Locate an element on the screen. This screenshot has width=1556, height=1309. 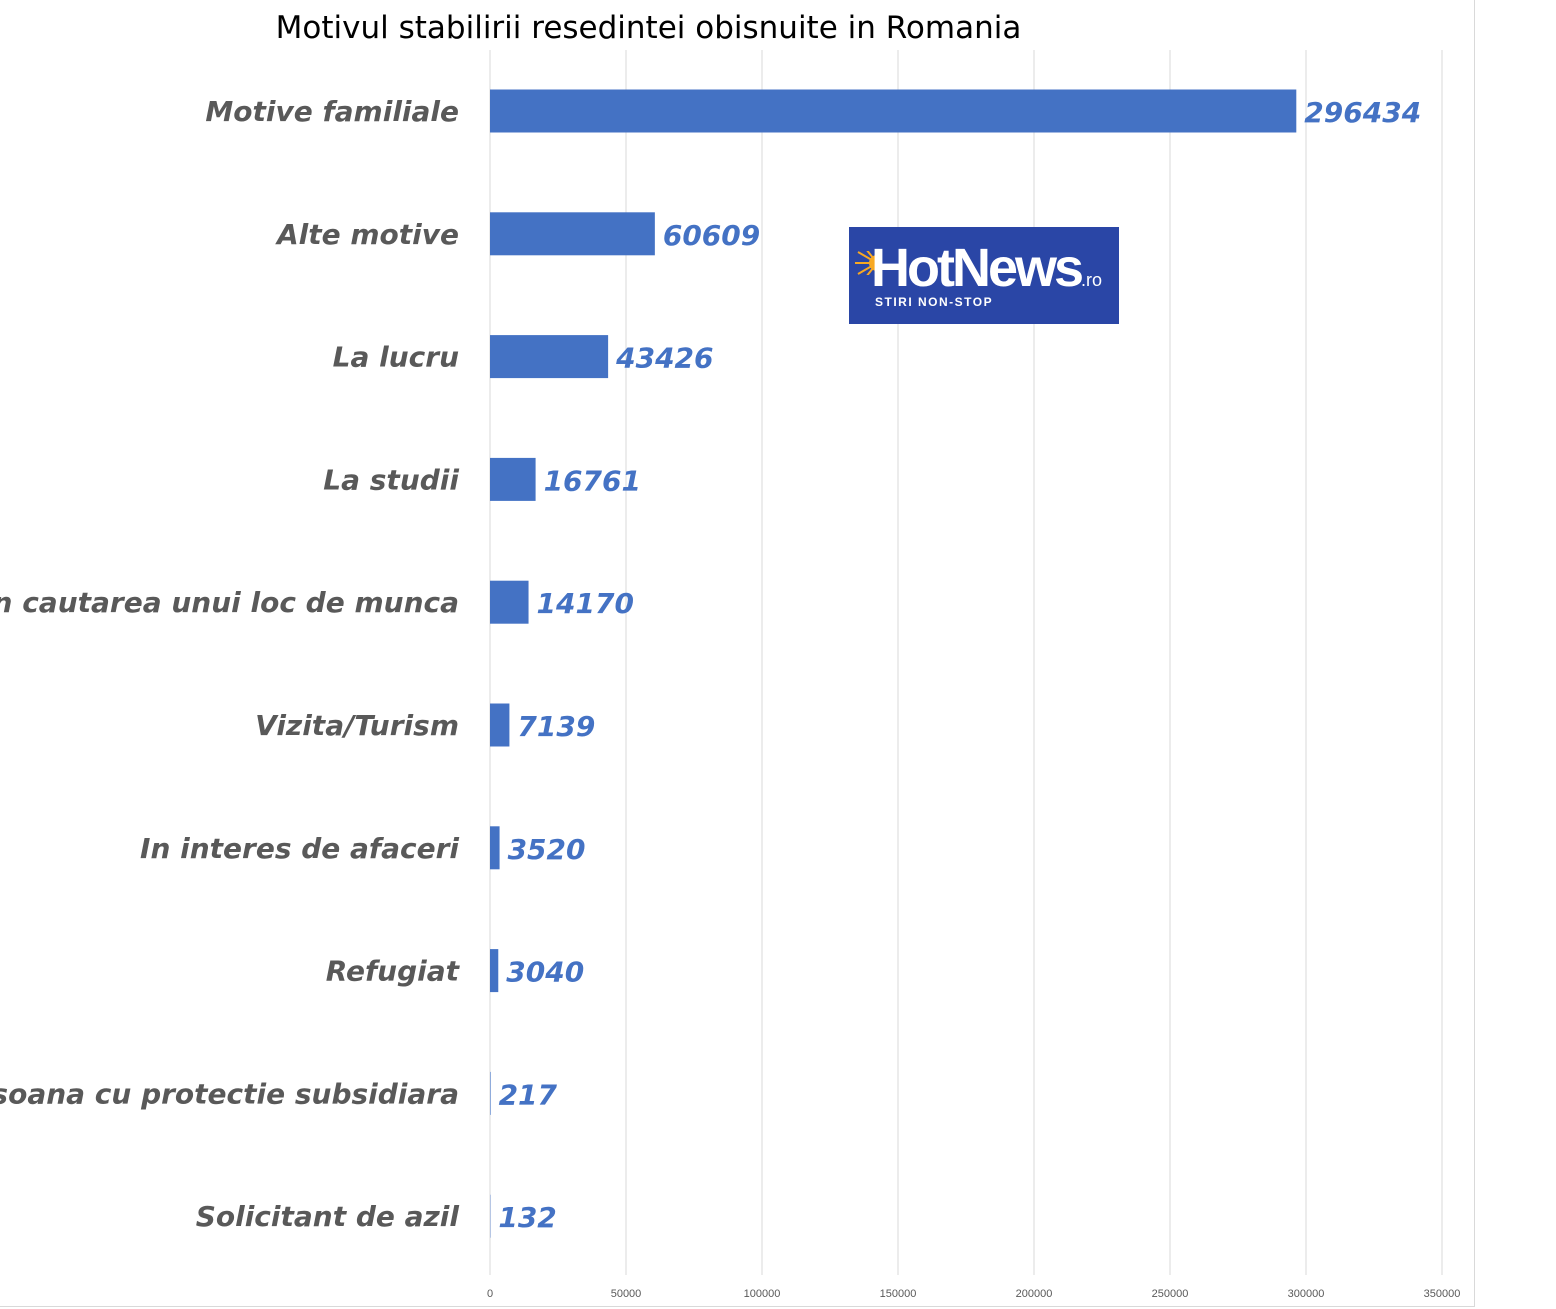
x-tick-label: 250000 is located at coordinates (1170, 1294).